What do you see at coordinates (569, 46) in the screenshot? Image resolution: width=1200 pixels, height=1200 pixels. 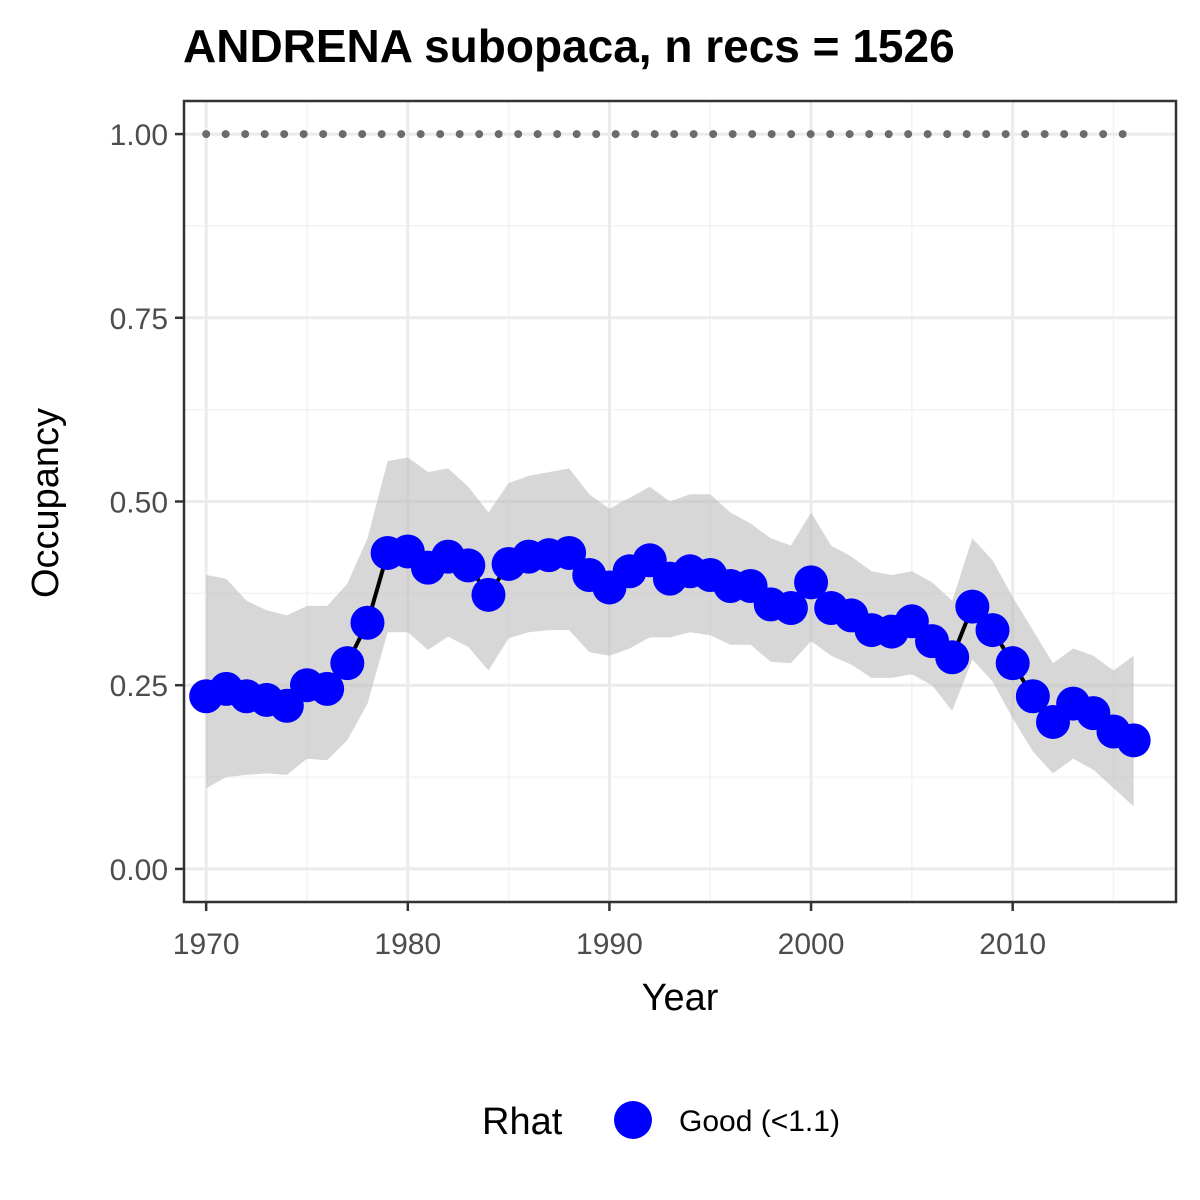 I see `chart-title: ANDRENA subopaca, n recs = 1526` at bounding box center [569, 46].